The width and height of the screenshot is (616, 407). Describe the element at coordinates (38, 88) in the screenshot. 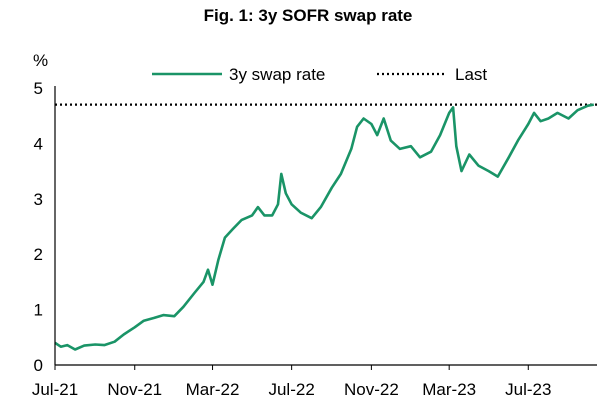

I see `y-tick-label: 5` at that location.